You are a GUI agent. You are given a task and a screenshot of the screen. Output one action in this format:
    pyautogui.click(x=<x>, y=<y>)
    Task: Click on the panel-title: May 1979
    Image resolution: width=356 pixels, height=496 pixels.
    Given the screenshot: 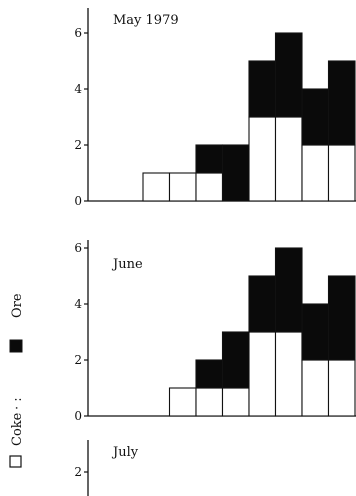 What is the action you would take?
    pyautogui.click(x=146, y=20)
    